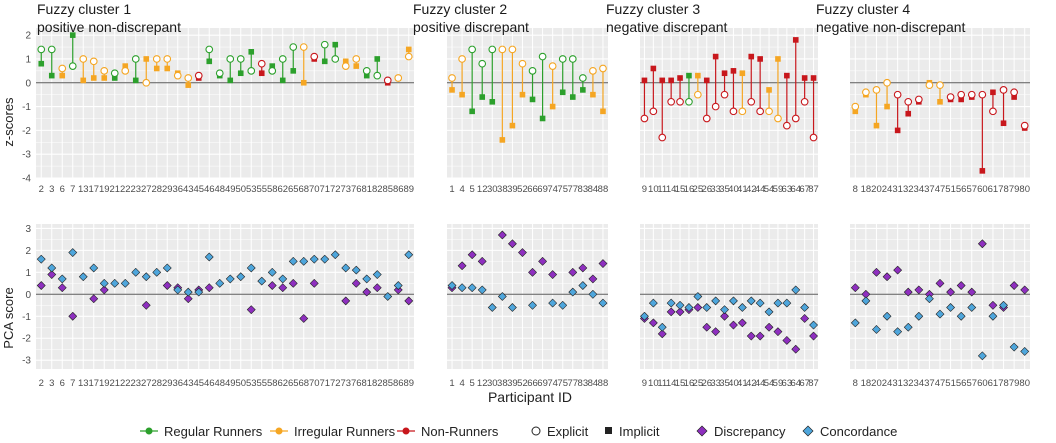 The height and width of the screenshot is (443, 1056). What do you see at coordinates (62, 383) in the screenshot?
I see `x-tick-label-6: 6` at bounding box center [62, 383].